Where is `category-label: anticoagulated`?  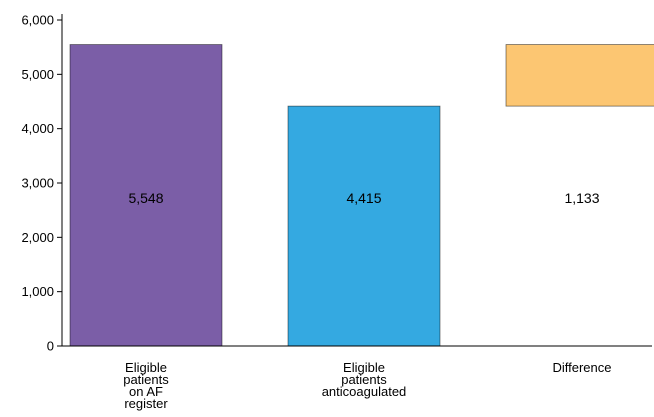 category-label: anticoagulated is located at coordinates (364, 391).